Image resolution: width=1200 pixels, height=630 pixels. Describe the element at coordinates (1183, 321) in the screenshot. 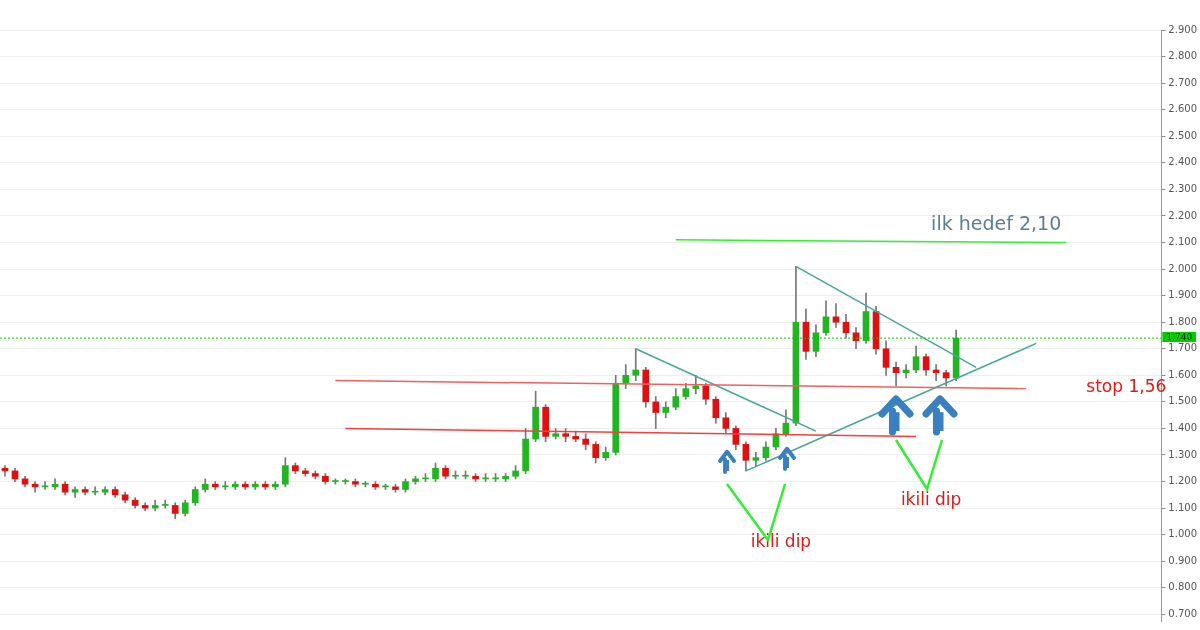

I see `y-tick-label: 1.800` at that location.